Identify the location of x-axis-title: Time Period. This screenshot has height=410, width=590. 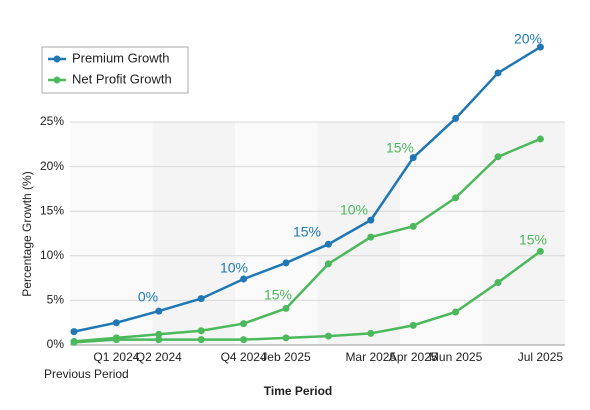
(298, 391).